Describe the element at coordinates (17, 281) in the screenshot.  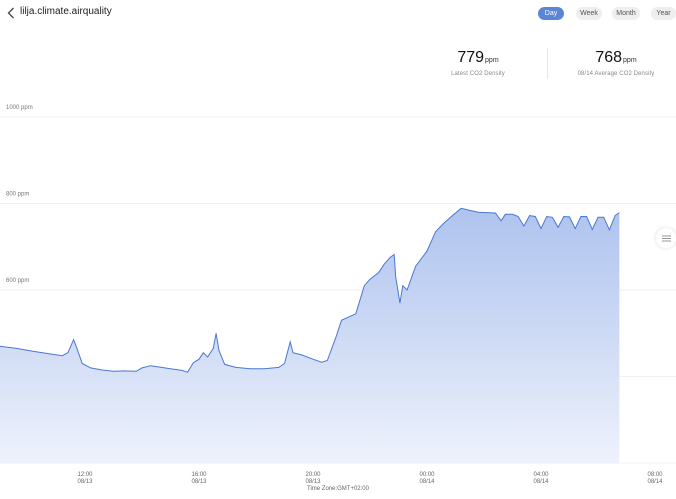
I see `y-tick-label: 600 ppm` at that location.